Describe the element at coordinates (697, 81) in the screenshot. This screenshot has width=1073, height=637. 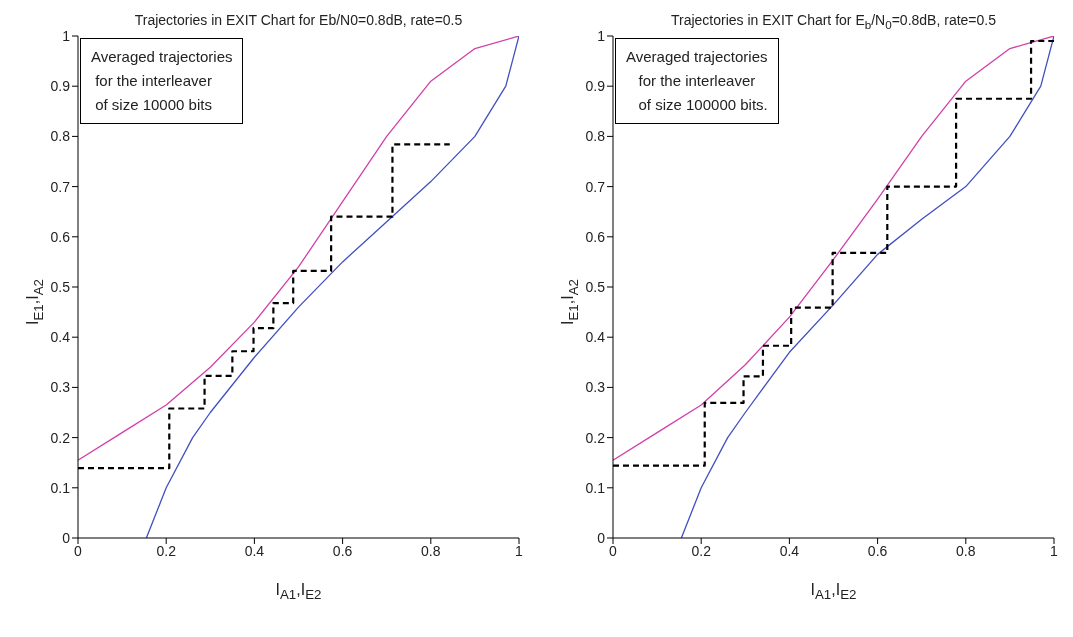
I see `annotation: Averaged trajectories for the interleaver of size 100000 bits.` at that location.